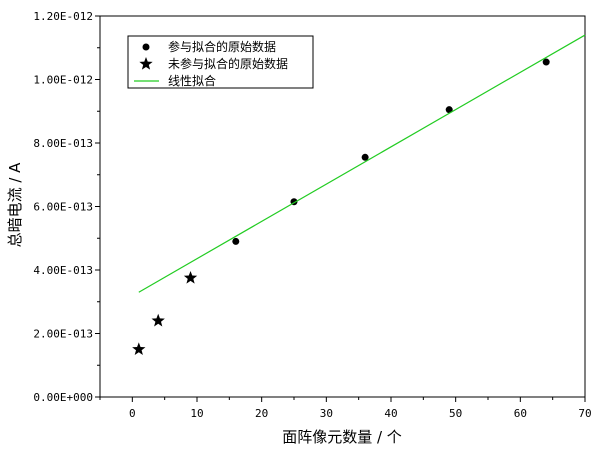 The height and width of the screenshot is (455, 606). I want to click on x-tick-label: 30, so click(326, 413).